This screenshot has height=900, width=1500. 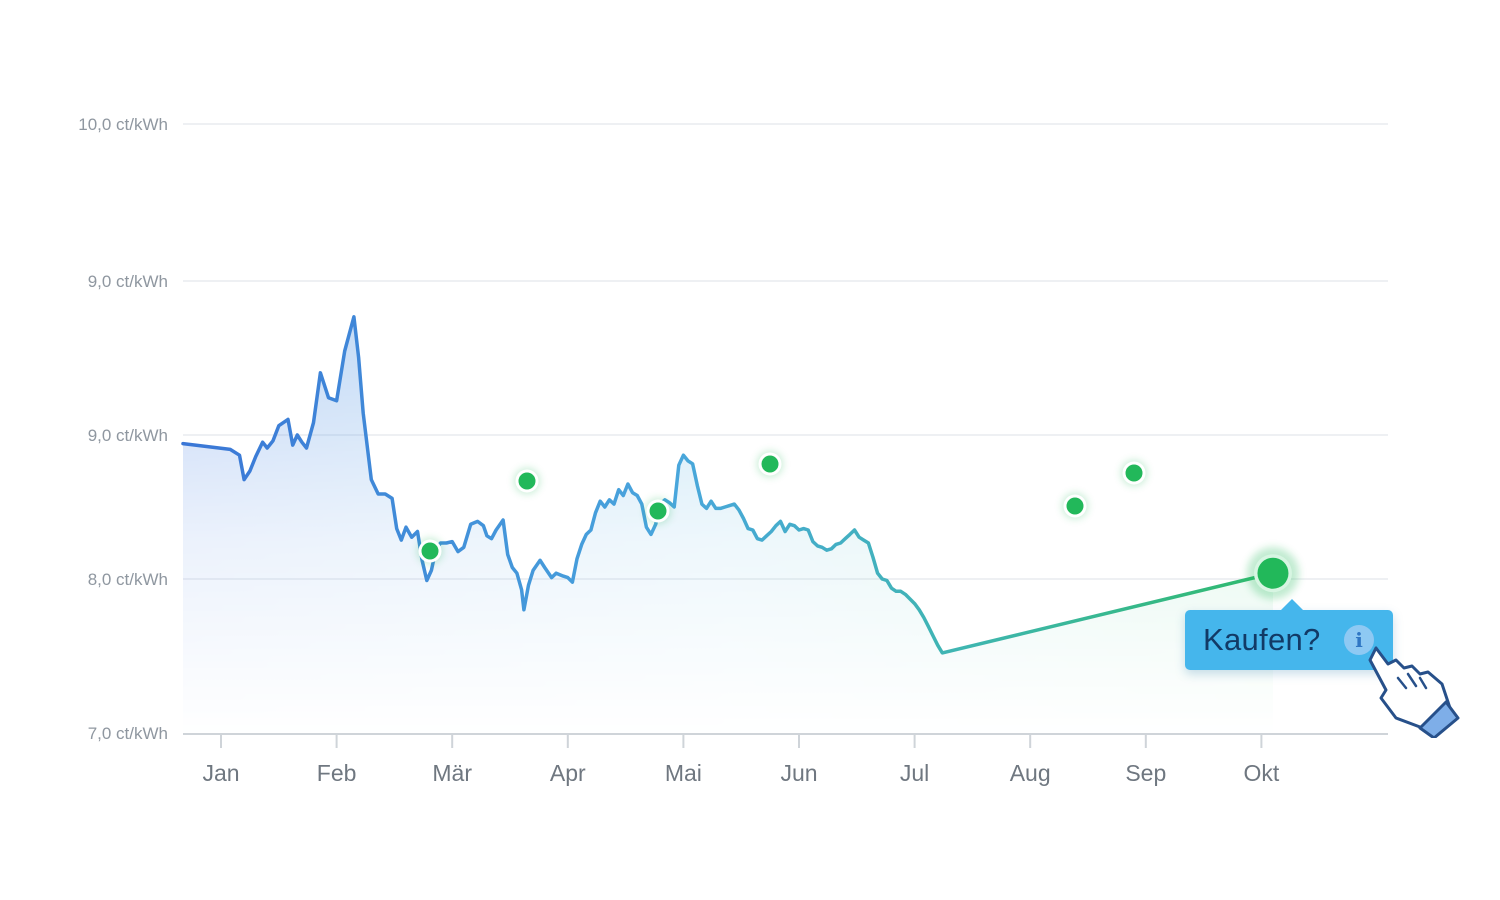 What do you see at coordinates (1145, 773) in the screenshot?
I see `x-tick-label: Sep` at bounding box center [1145, 773].